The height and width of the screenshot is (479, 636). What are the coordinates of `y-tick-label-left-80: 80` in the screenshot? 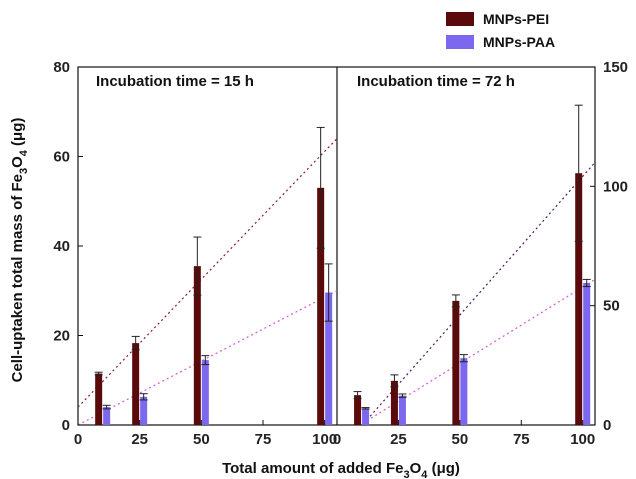 It's located at (61, 67).